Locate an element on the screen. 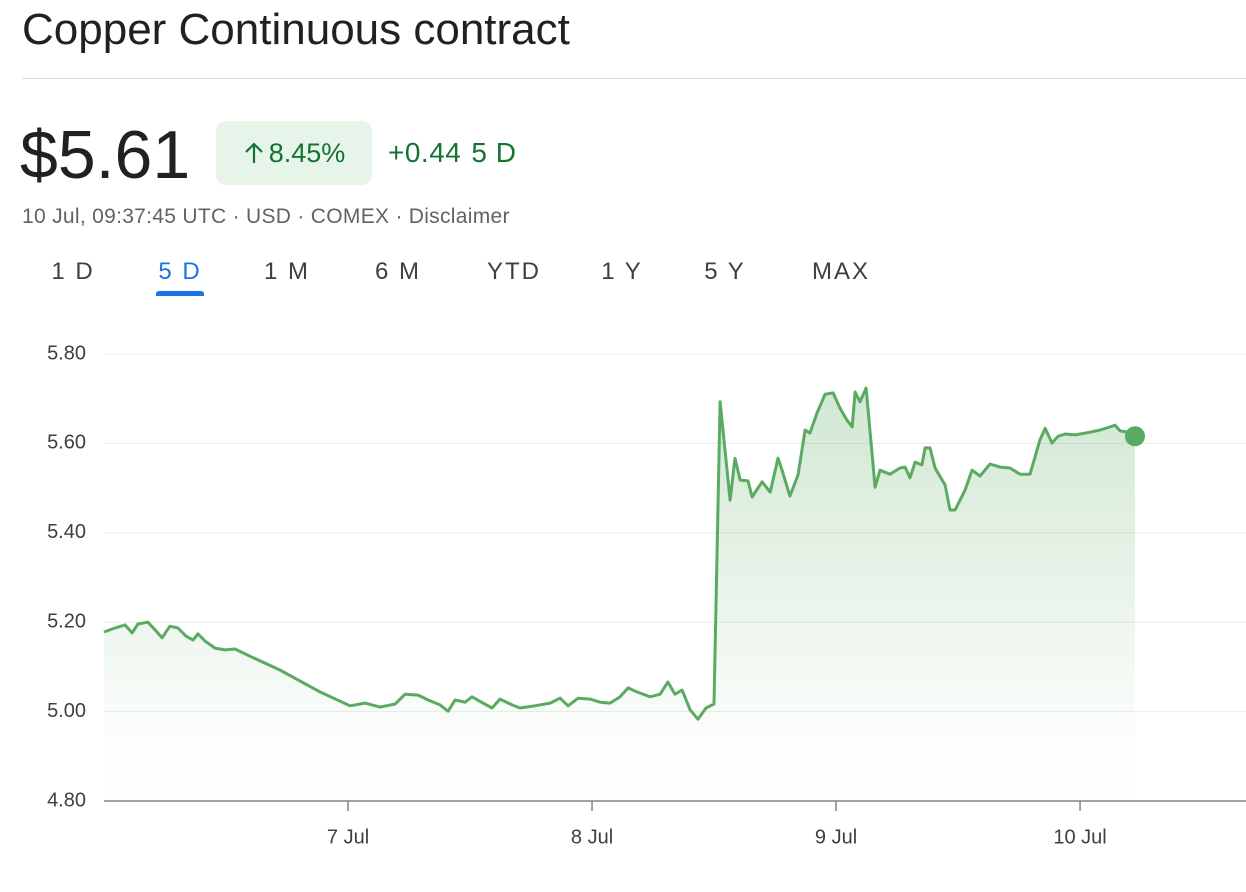 The image size is (1246, 892). y-tick-label: 5.80 is located at coordinates (66, 353).